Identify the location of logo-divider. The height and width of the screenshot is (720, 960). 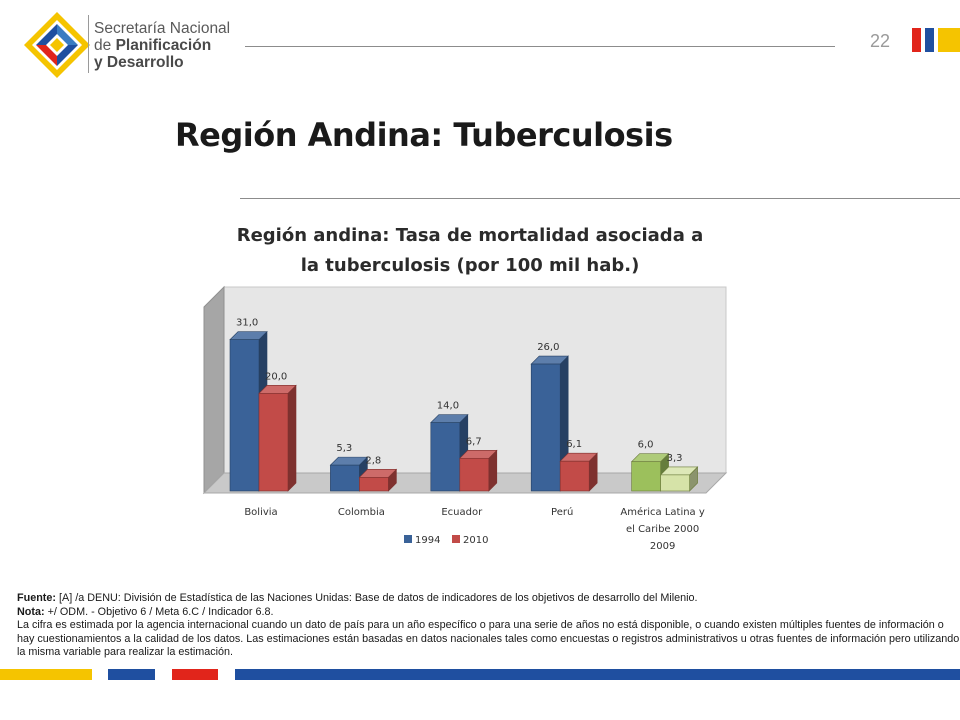
(88, 44).